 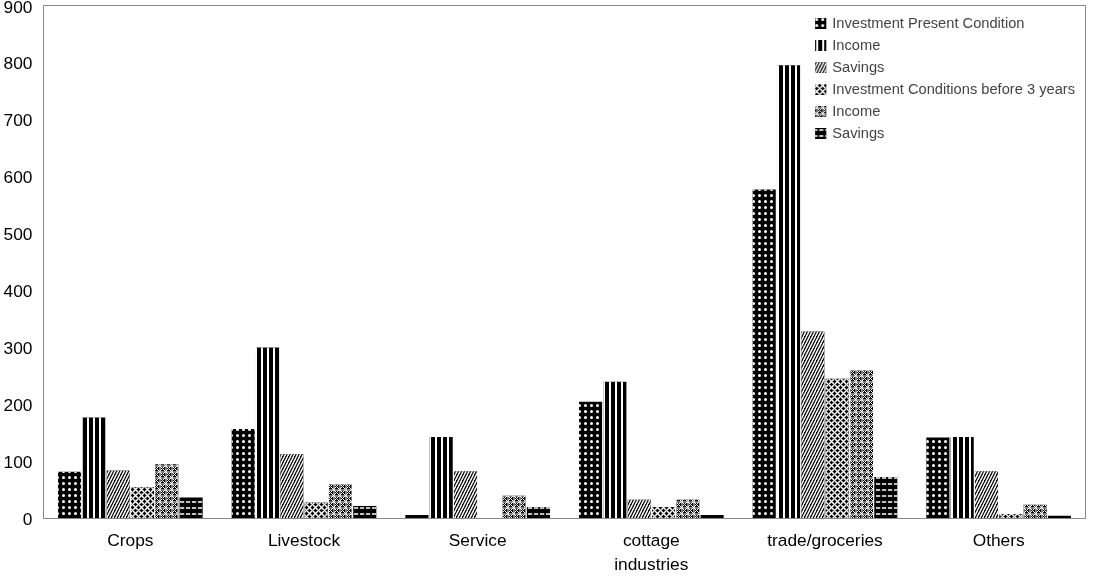 What do you see at coordinates (998, 539) in the screenshot?
I see `x-tick-label: Others` at bounding box center [998, 539].